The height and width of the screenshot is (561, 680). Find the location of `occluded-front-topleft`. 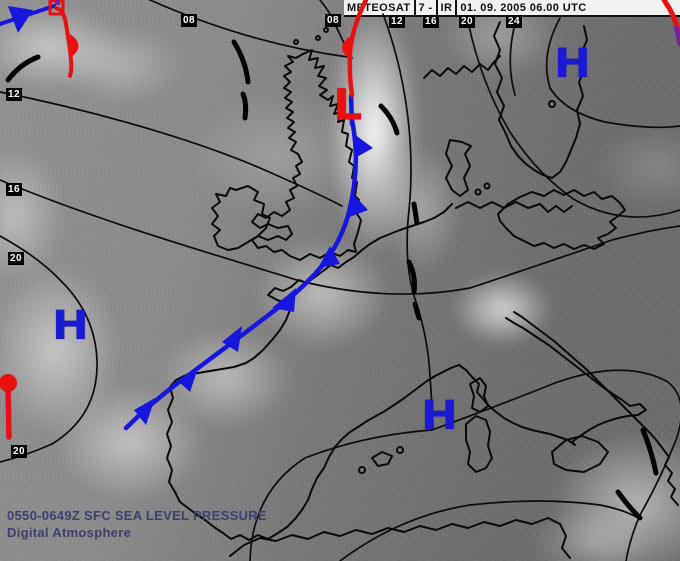

occluded-front-topleft is located at coordinates (39, 39).